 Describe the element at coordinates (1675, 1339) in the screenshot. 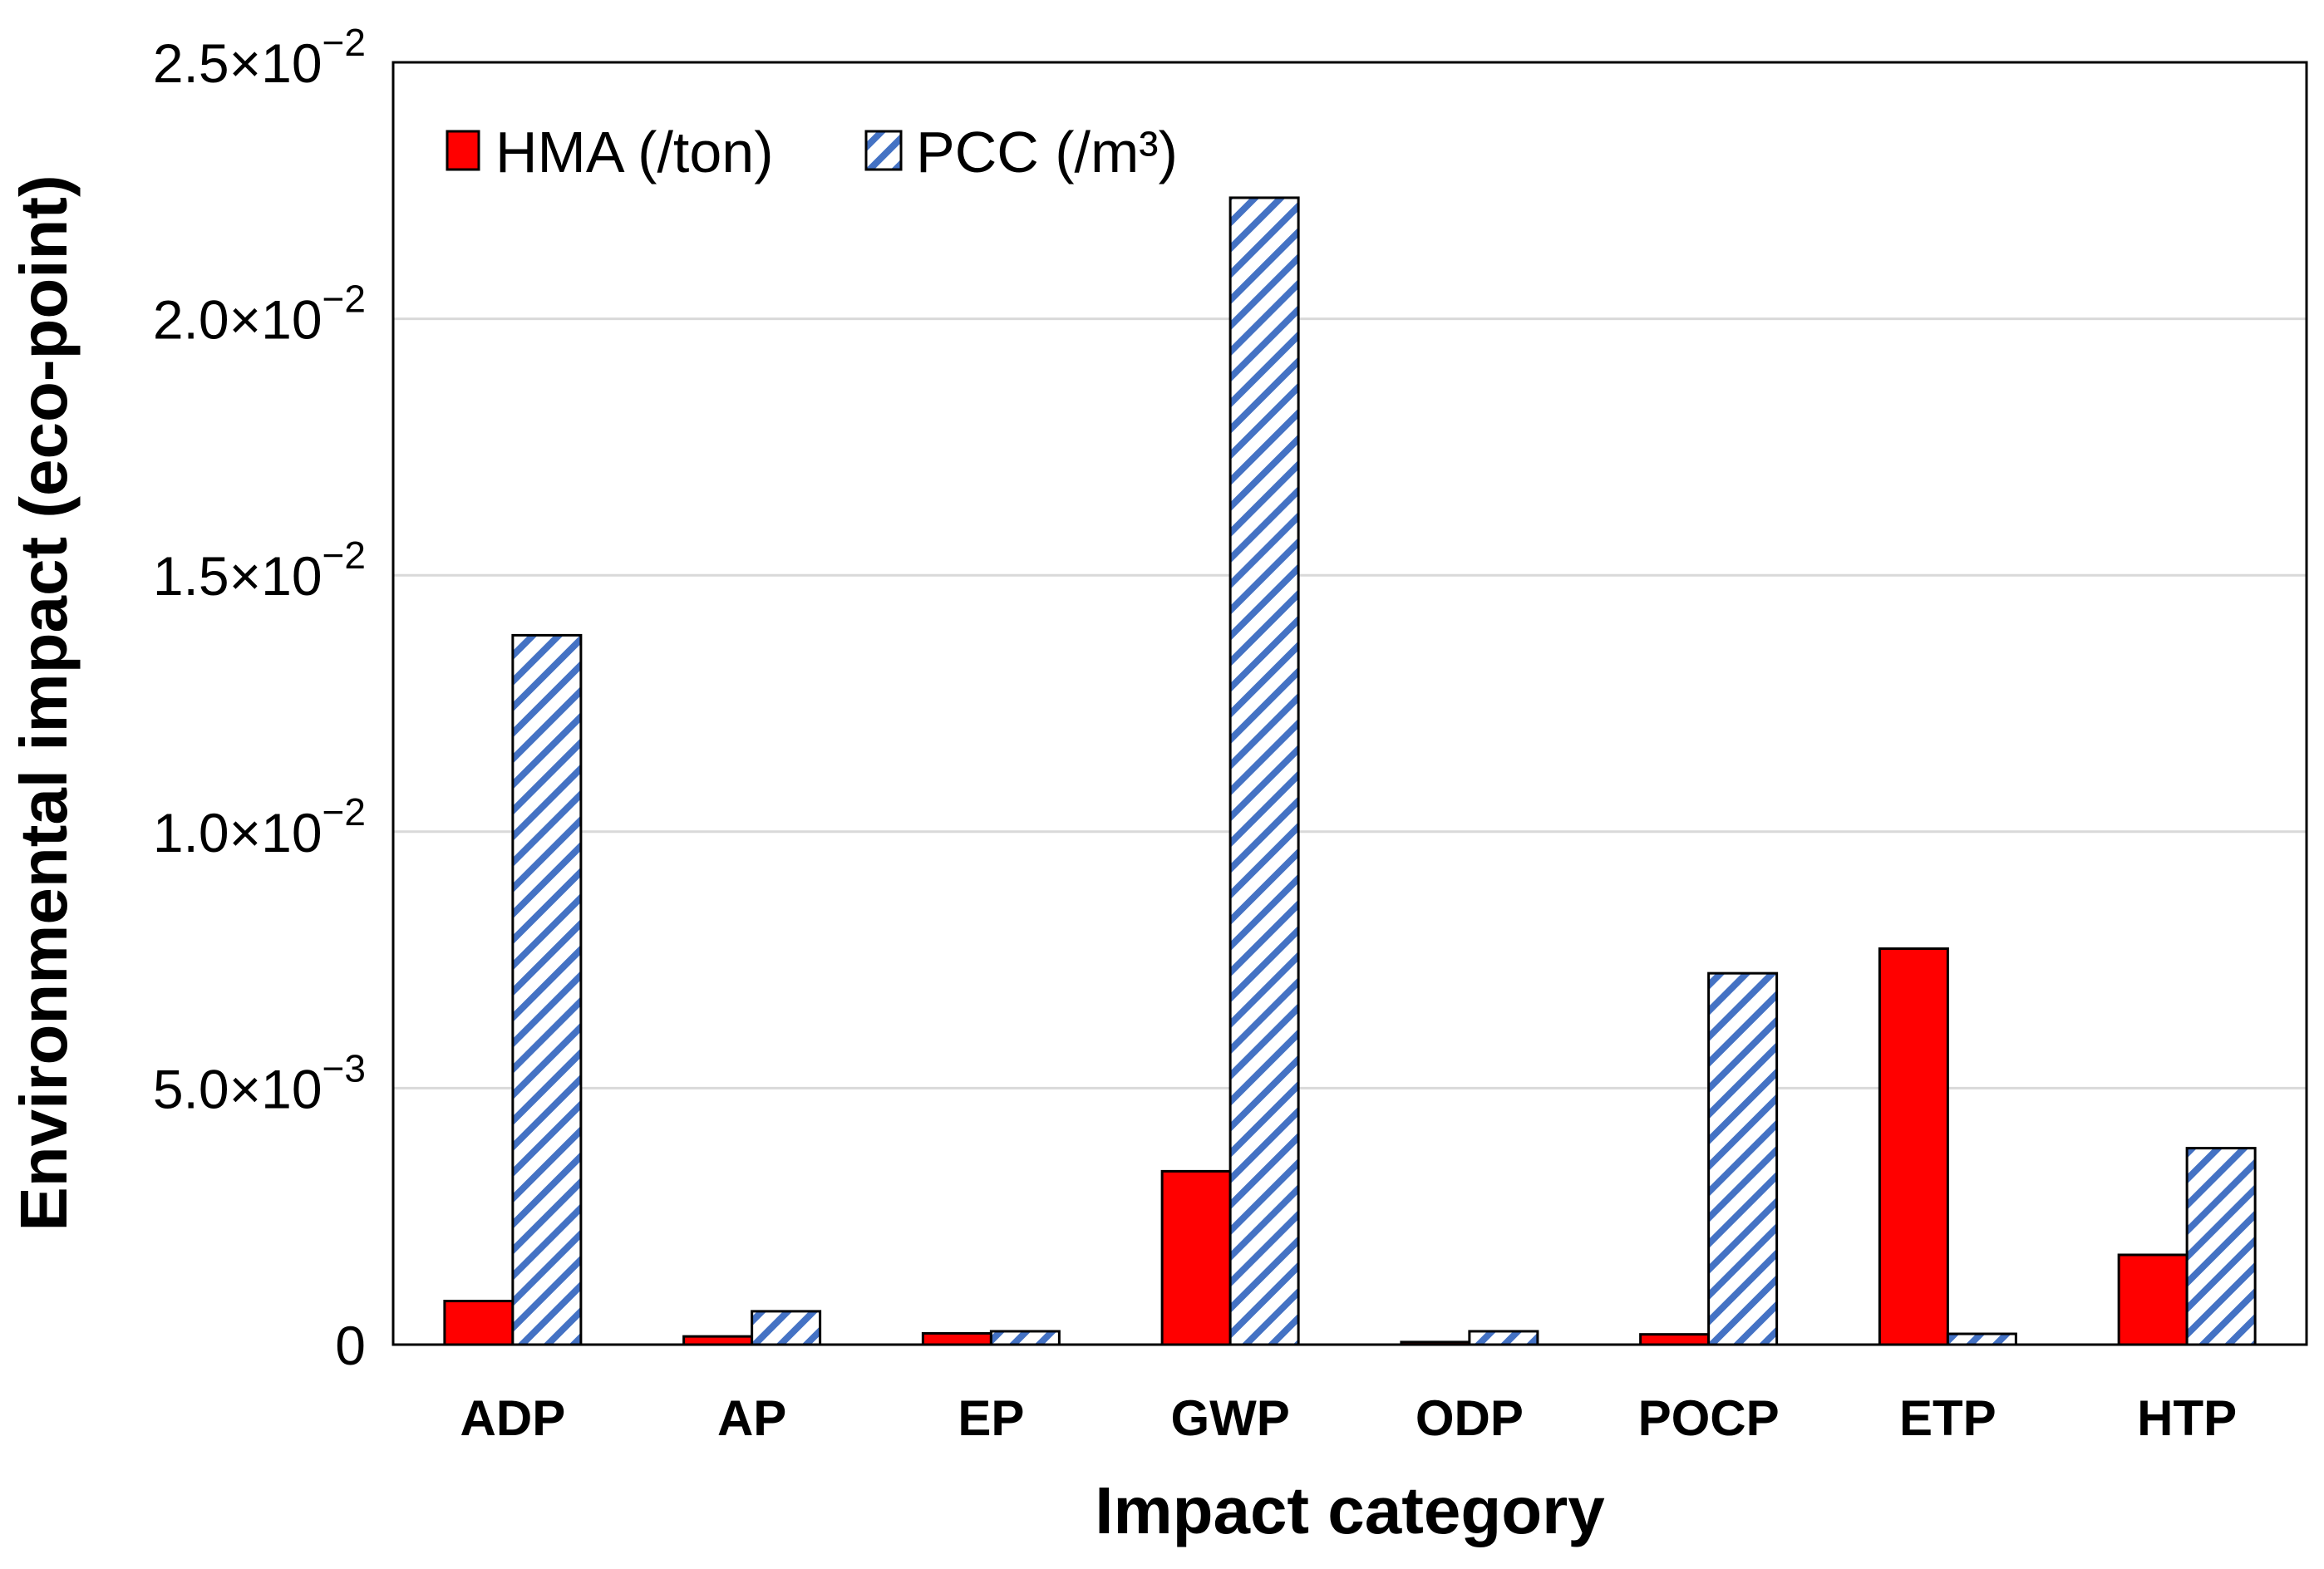

I see `bar-hma-pocp` at that location.